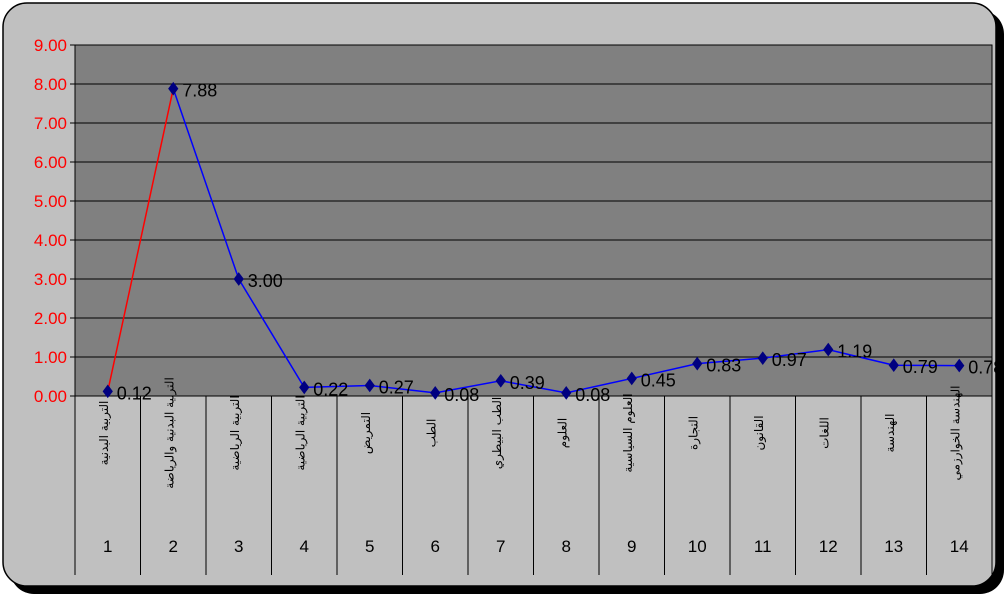  I want to click on y-tick-label: 1.00, so click(50, 357).